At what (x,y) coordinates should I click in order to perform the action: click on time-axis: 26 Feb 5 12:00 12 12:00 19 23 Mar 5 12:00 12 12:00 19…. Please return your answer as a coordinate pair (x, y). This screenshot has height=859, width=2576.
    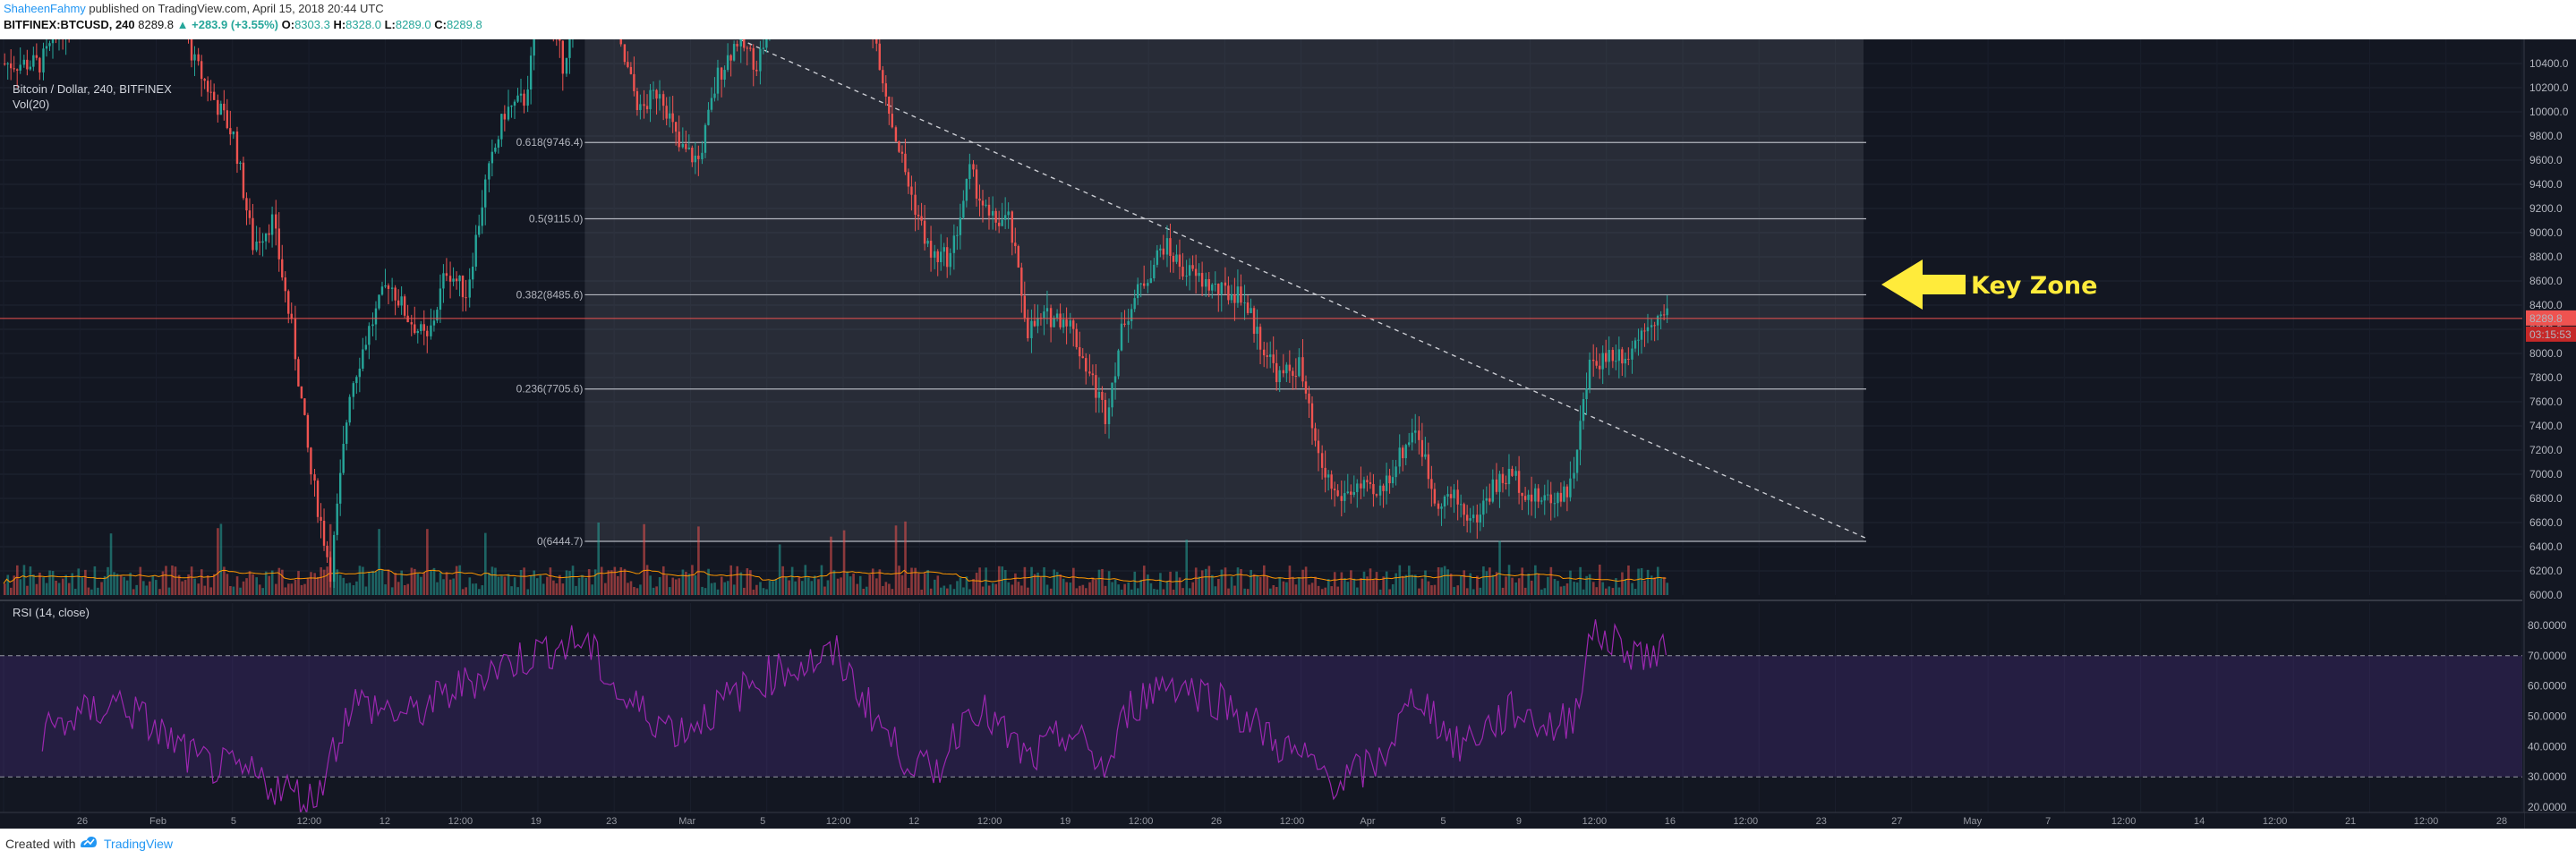
    Looking at the image, I should click on (1288, 820).